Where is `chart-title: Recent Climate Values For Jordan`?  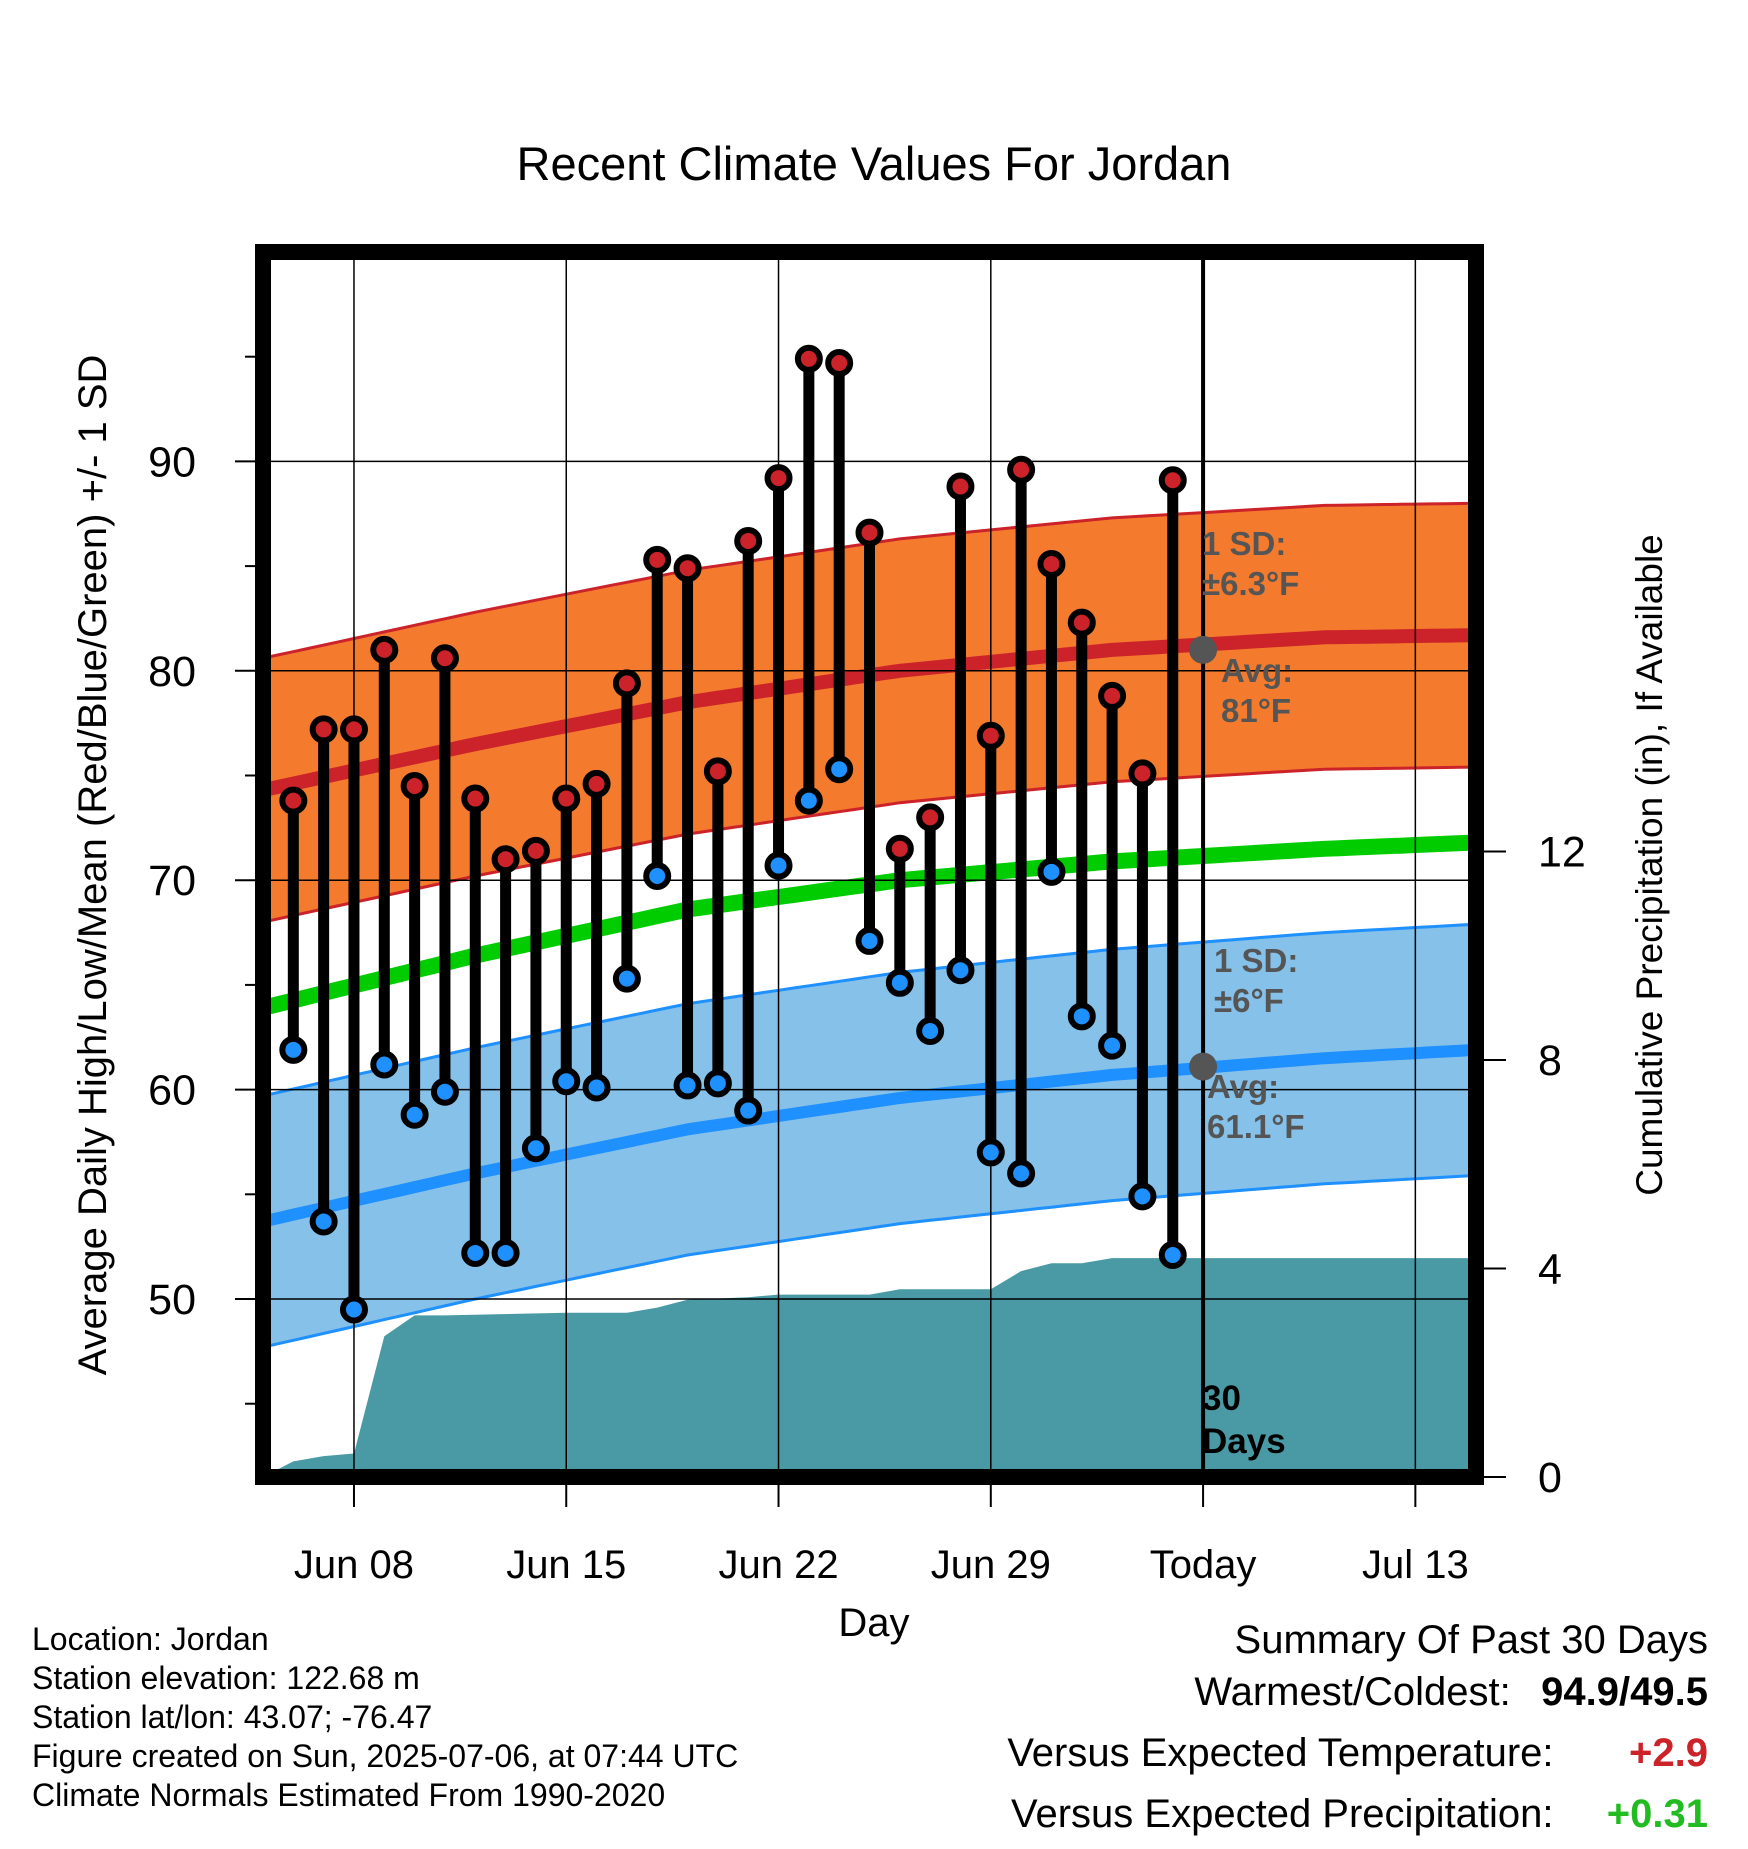
chart-title: Recent Climate Values For Jordan is located at coordinates (874, 163).